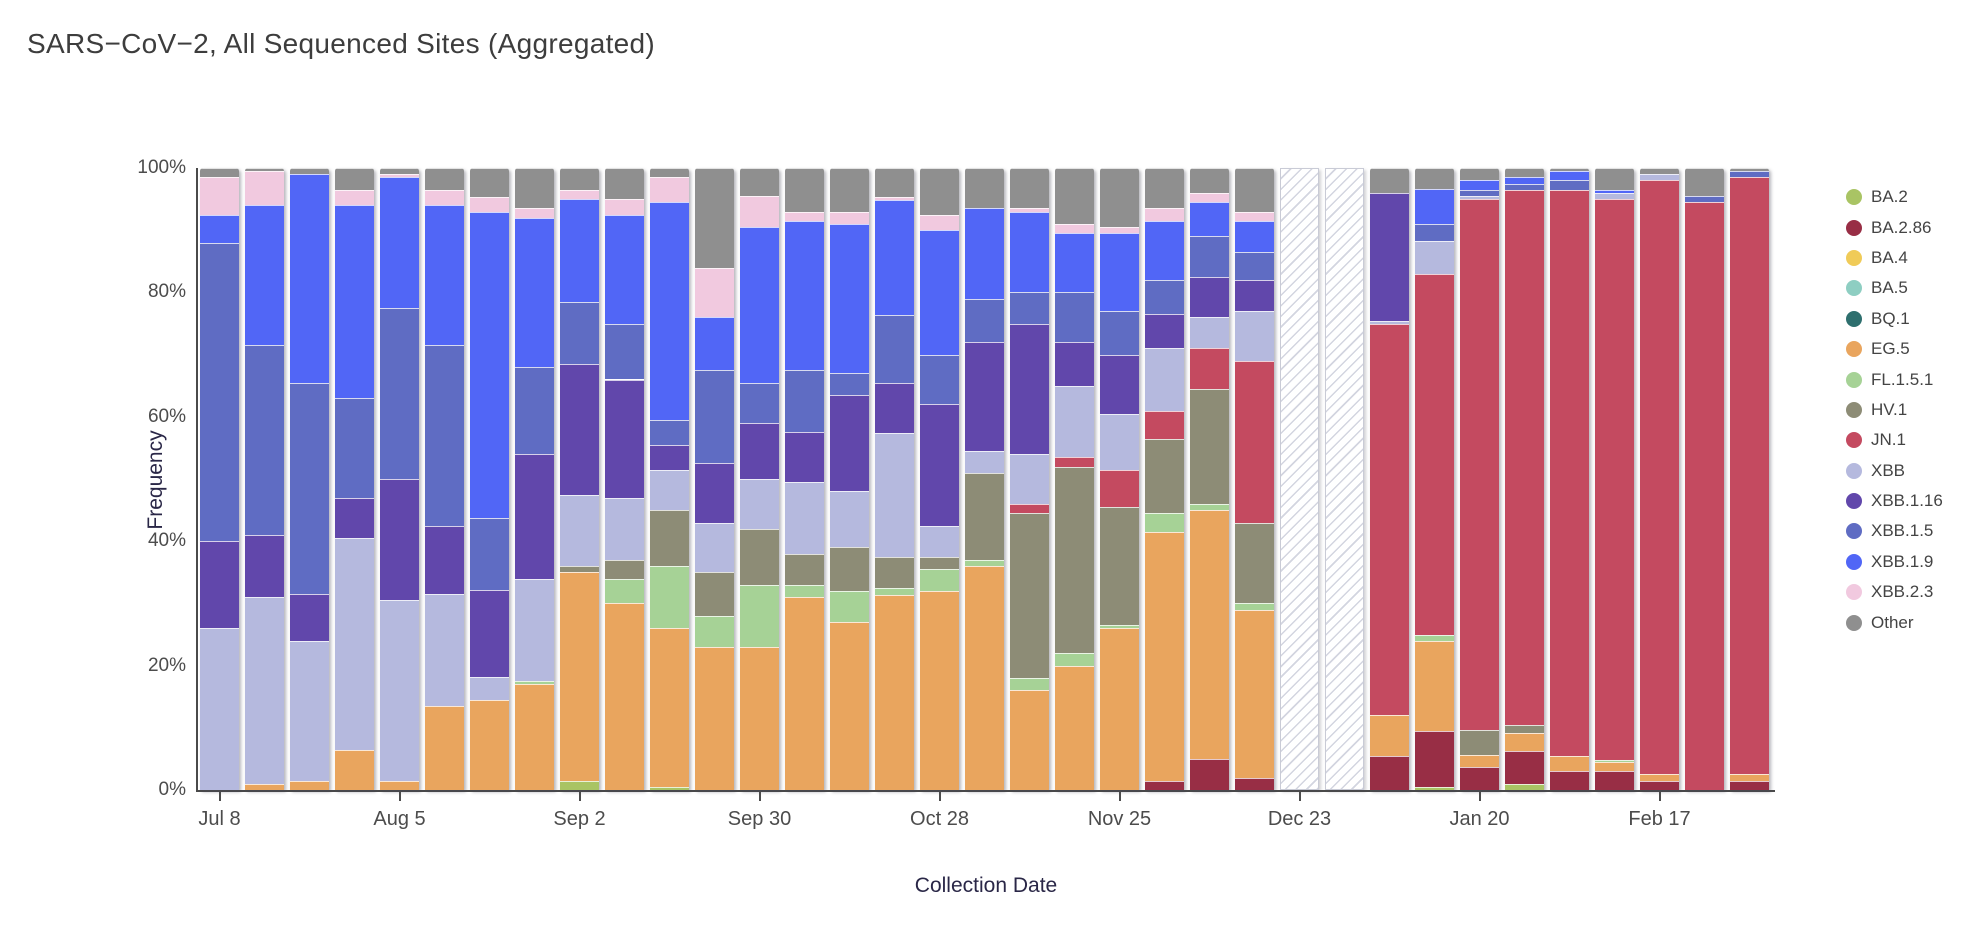 The width and height of the screenshot is (1986, 930). I want to click on legend-item-JN.1: JN.1, so click(1915, 440).